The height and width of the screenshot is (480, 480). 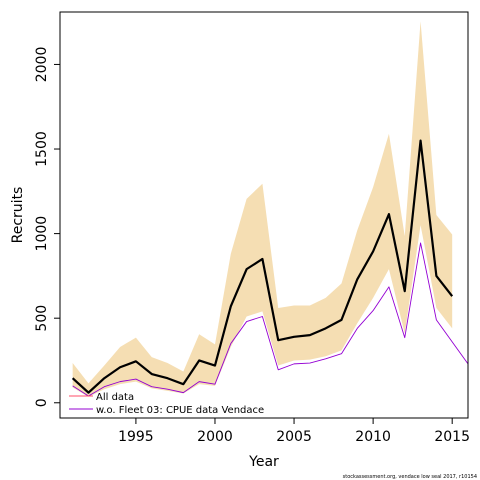 I want to click on x-axis-title: Year, so click(x=263, y=462).